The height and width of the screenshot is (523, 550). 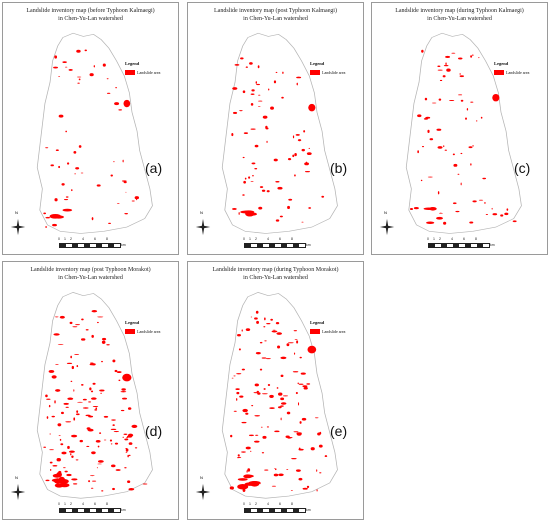 What do you see at coordinates (499, 72) in the screenshot?
I see `legend-swatch` at bounding box center [499, 72].